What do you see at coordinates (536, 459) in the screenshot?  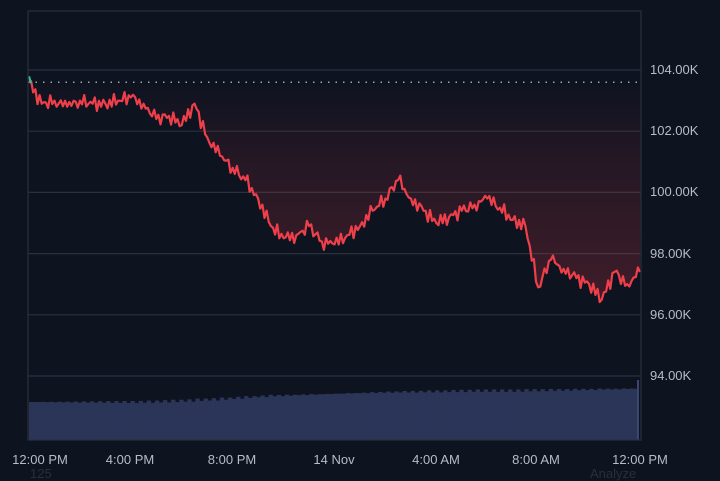 I see `x-tick-label: 8:00 AM` at bounding box center [536, 459].